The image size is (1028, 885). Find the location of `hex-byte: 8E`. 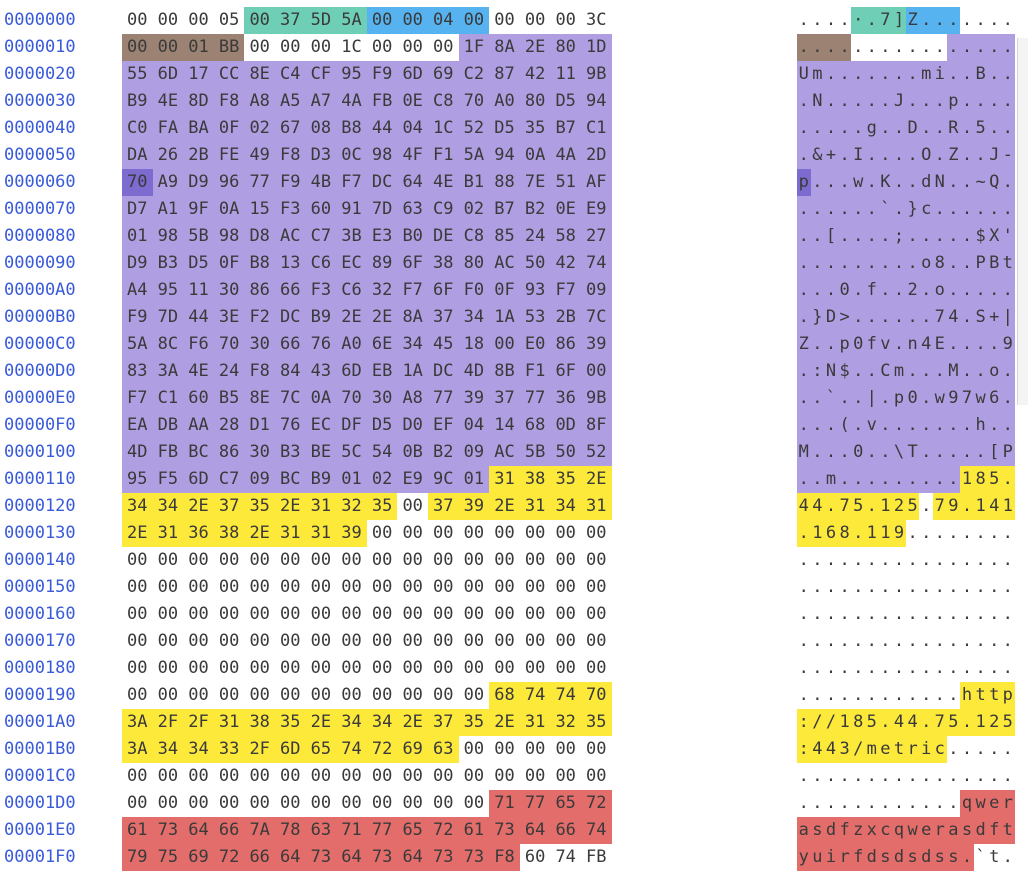

hex-byte: 8E is located at coordinates (259, 74).